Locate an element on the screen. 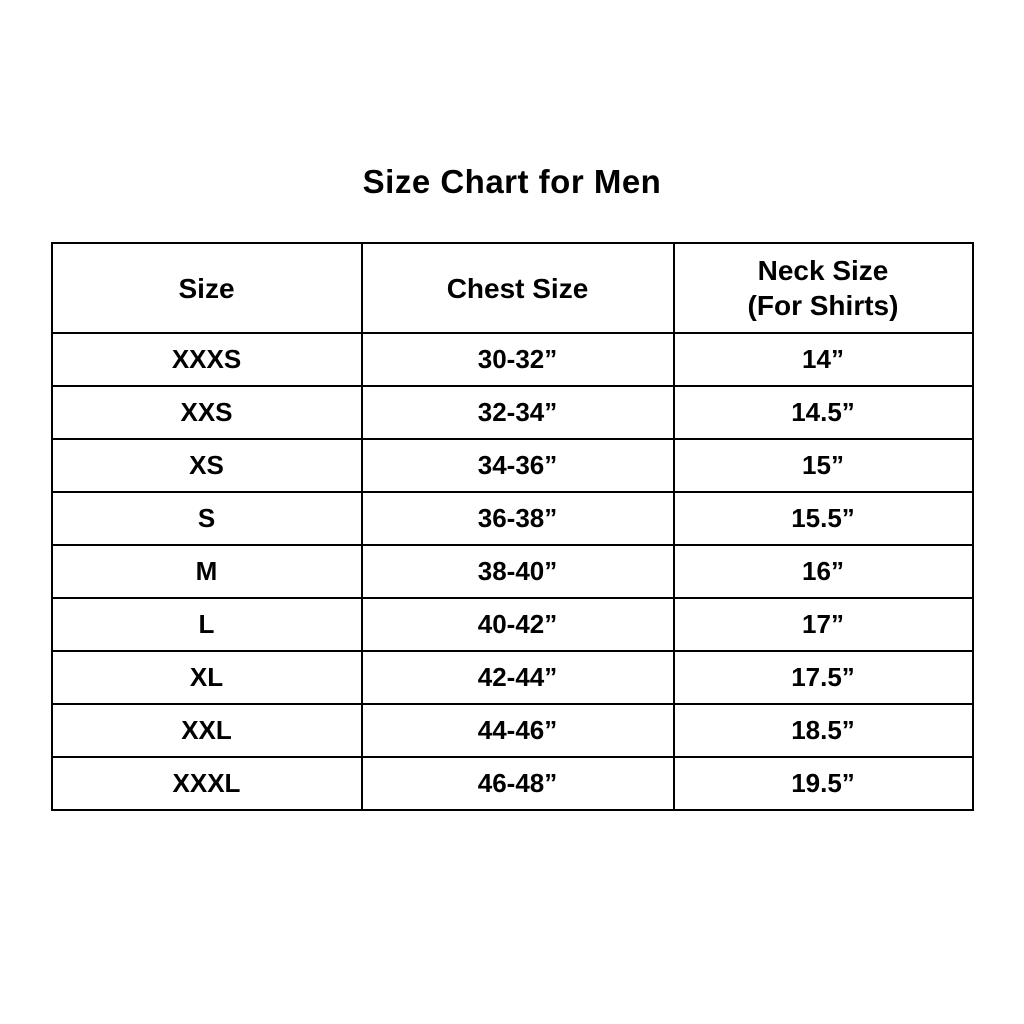  neck-size-cell: 18.5” is located at coordinates (823, 730).